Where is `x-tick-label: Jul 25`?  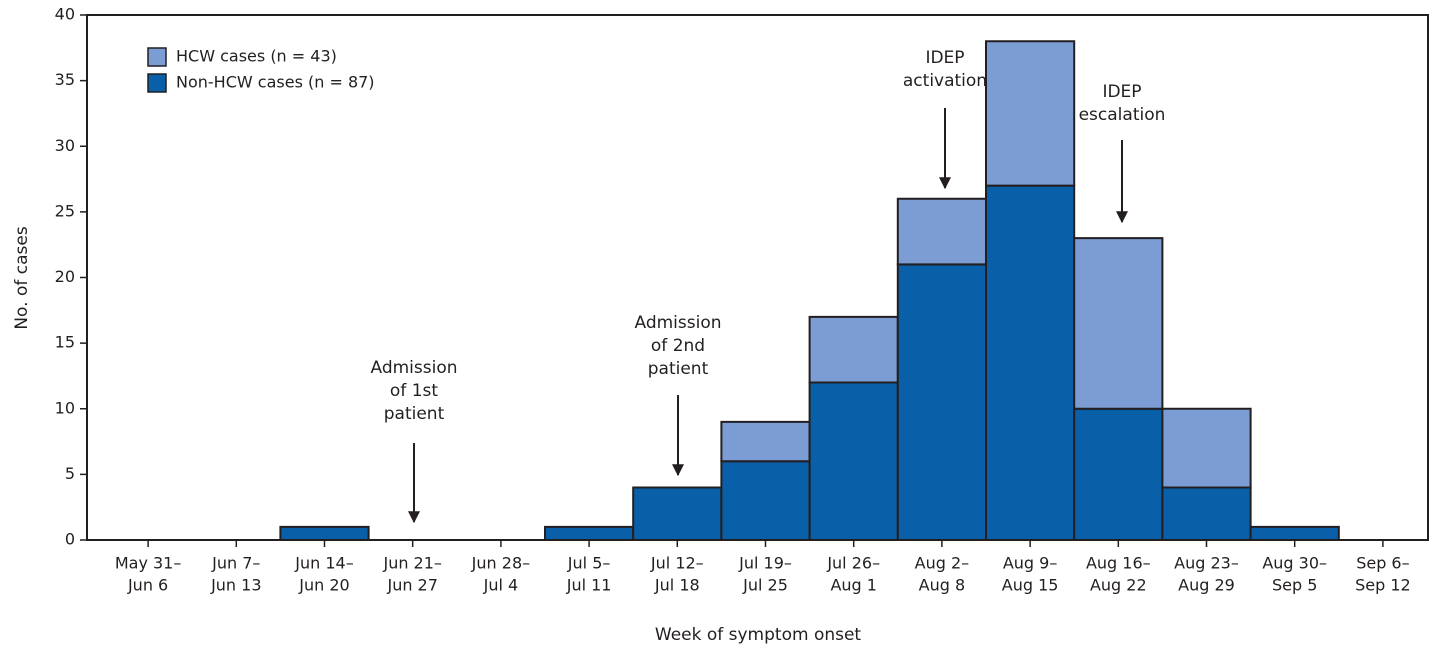 x-tick-label: Jul 25 is located at coordinates (765, 585).